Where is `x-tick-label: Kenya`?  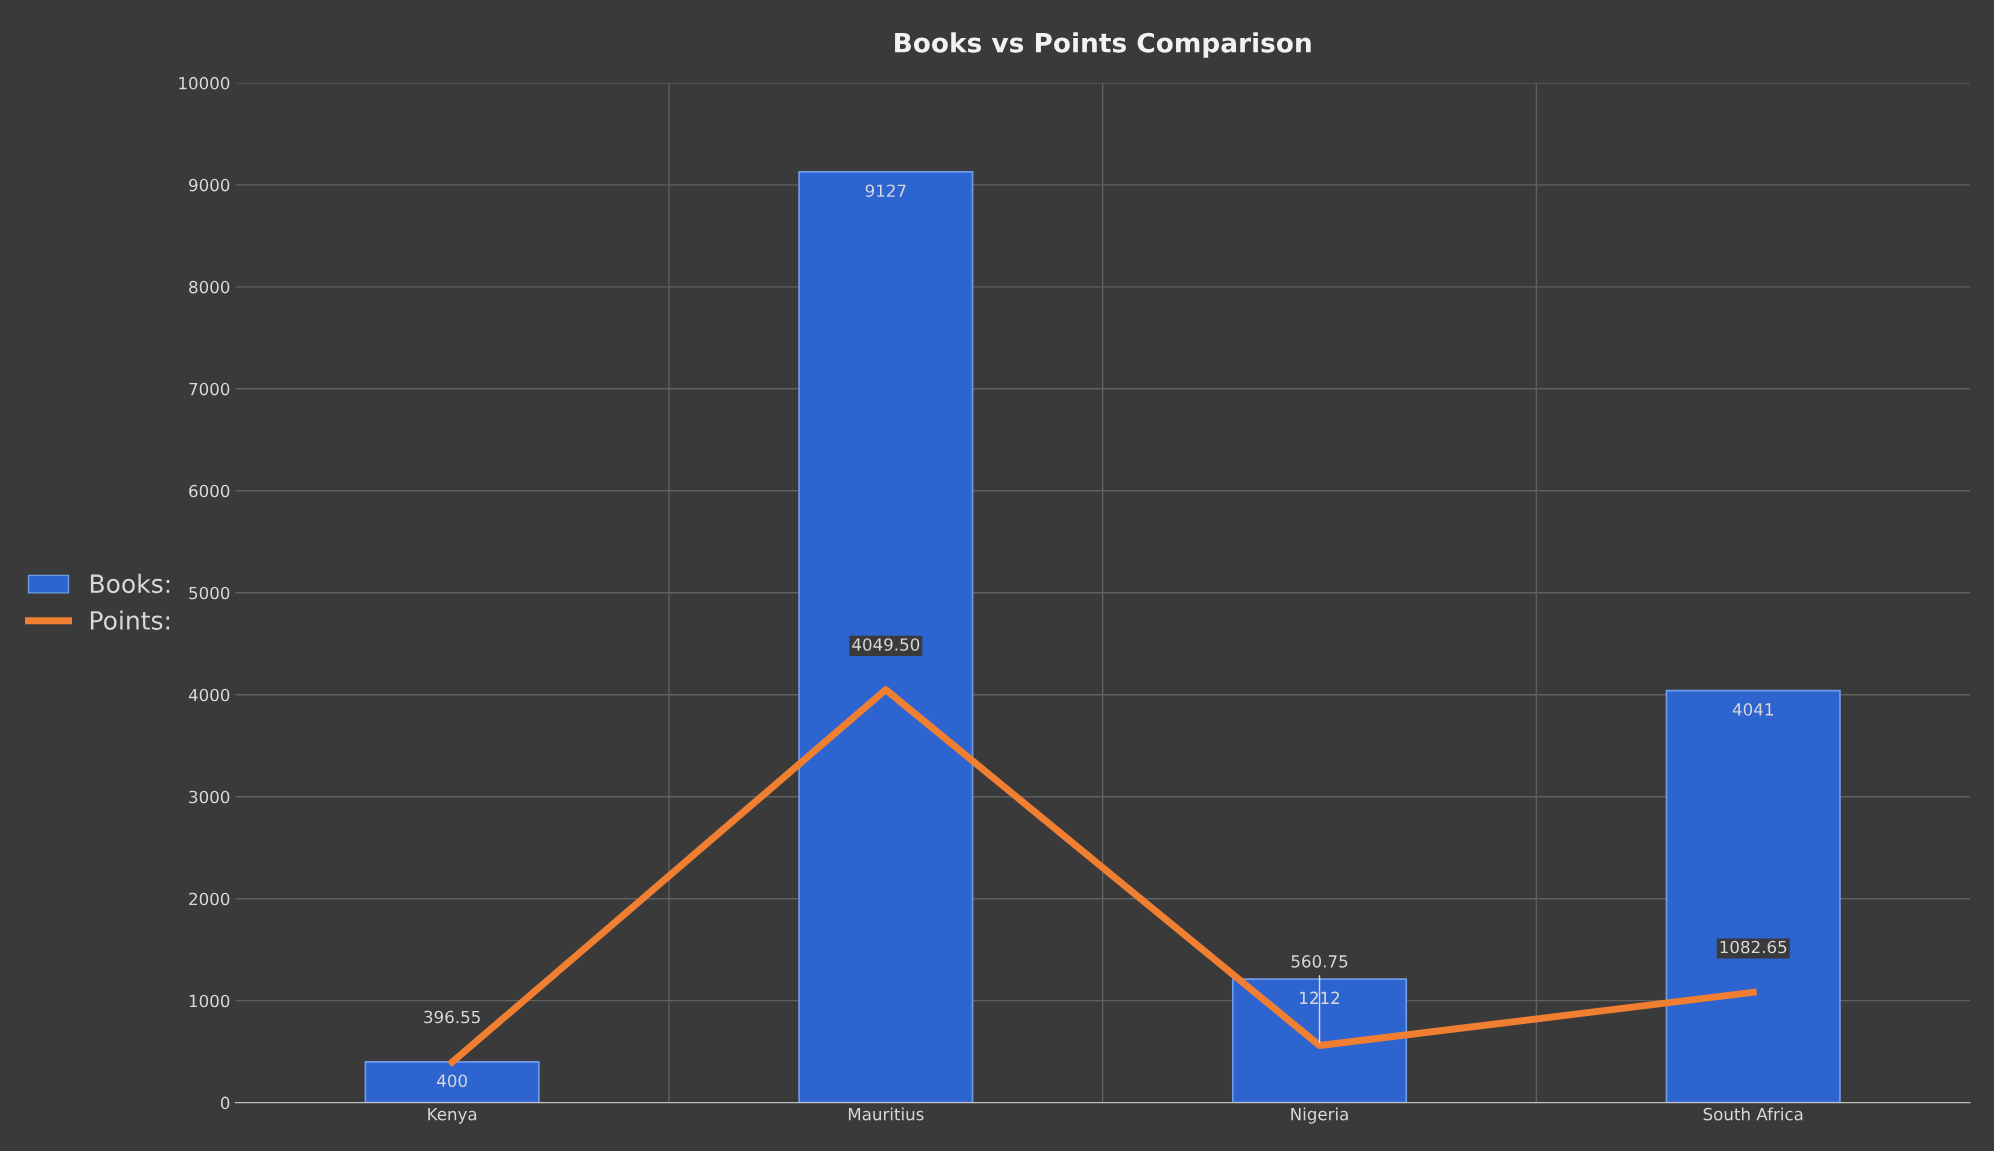 x-tick-label: Kenya is located at coordinates (452, 1116).